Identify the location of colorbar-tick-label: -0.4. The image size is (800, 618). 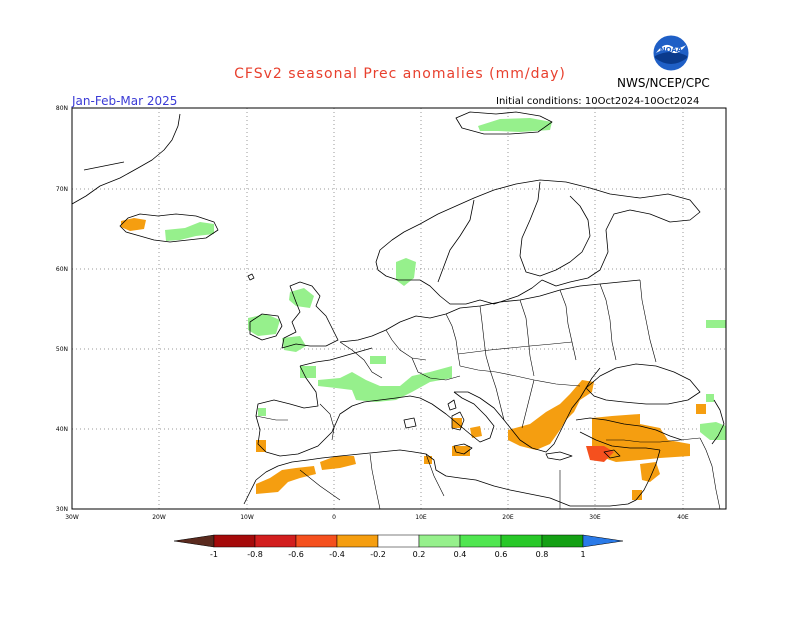
(337, 554).